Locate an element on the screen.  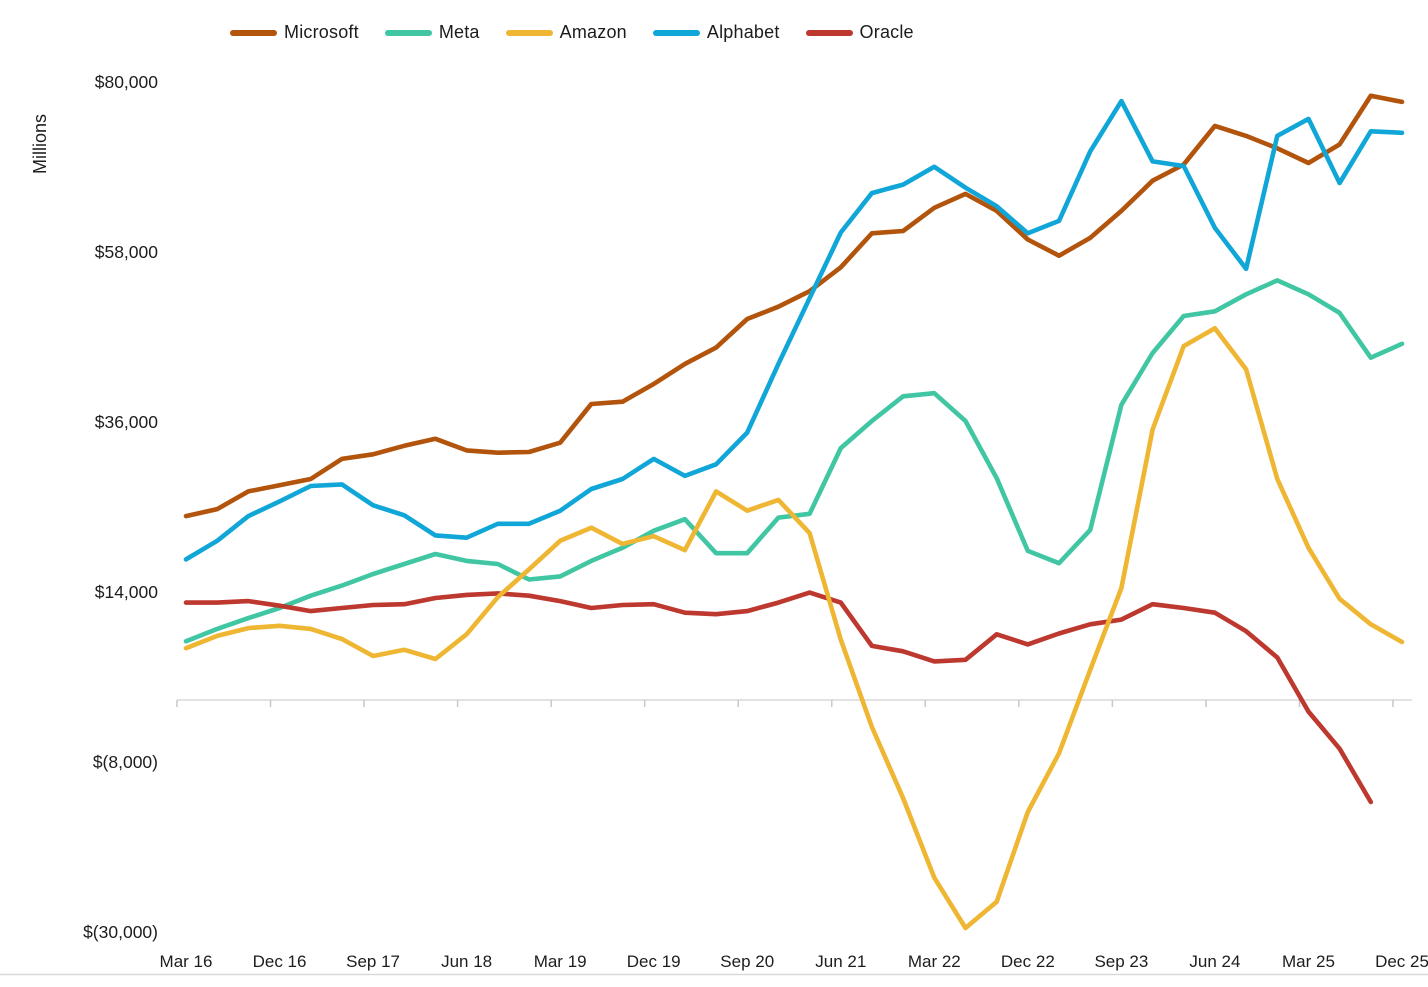
x-tick-label: Sep 20 is located at coordinates (747, 961).